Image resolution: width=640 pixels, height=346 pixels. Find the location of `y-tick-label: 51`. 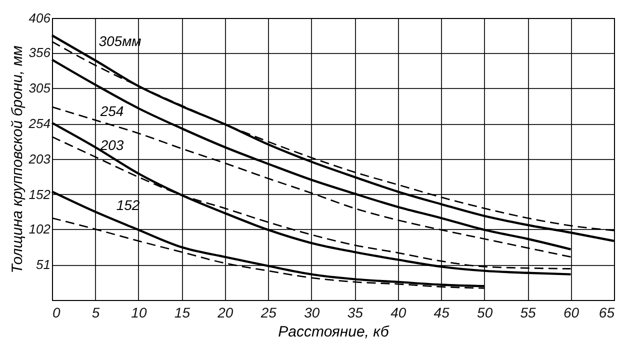

y-tick-label: 51 is located at coordinates (43, 264).